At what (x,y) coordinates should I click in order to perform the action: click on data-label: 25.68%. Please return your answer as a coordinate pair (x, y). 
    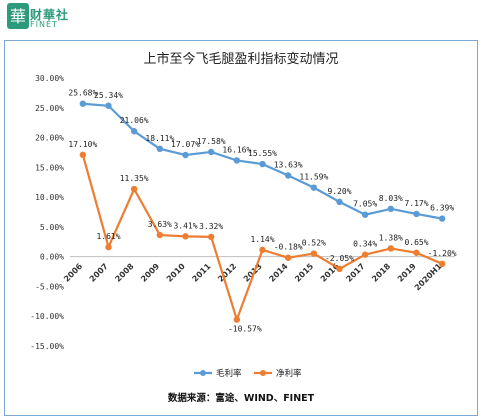
    Looking at the image, I should click on (82, 93).